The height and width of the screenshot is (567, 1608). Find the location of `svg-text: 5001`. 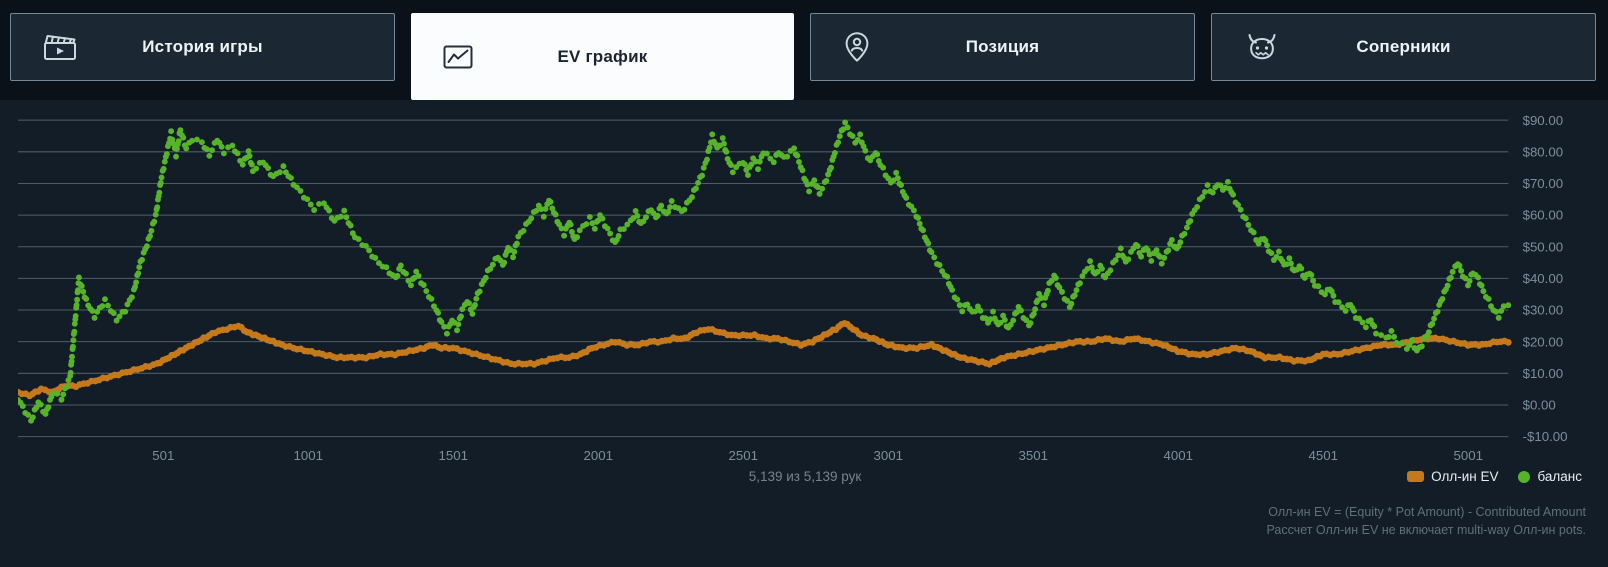

svg-text: 5001 is located at coordinates (1468, 455).